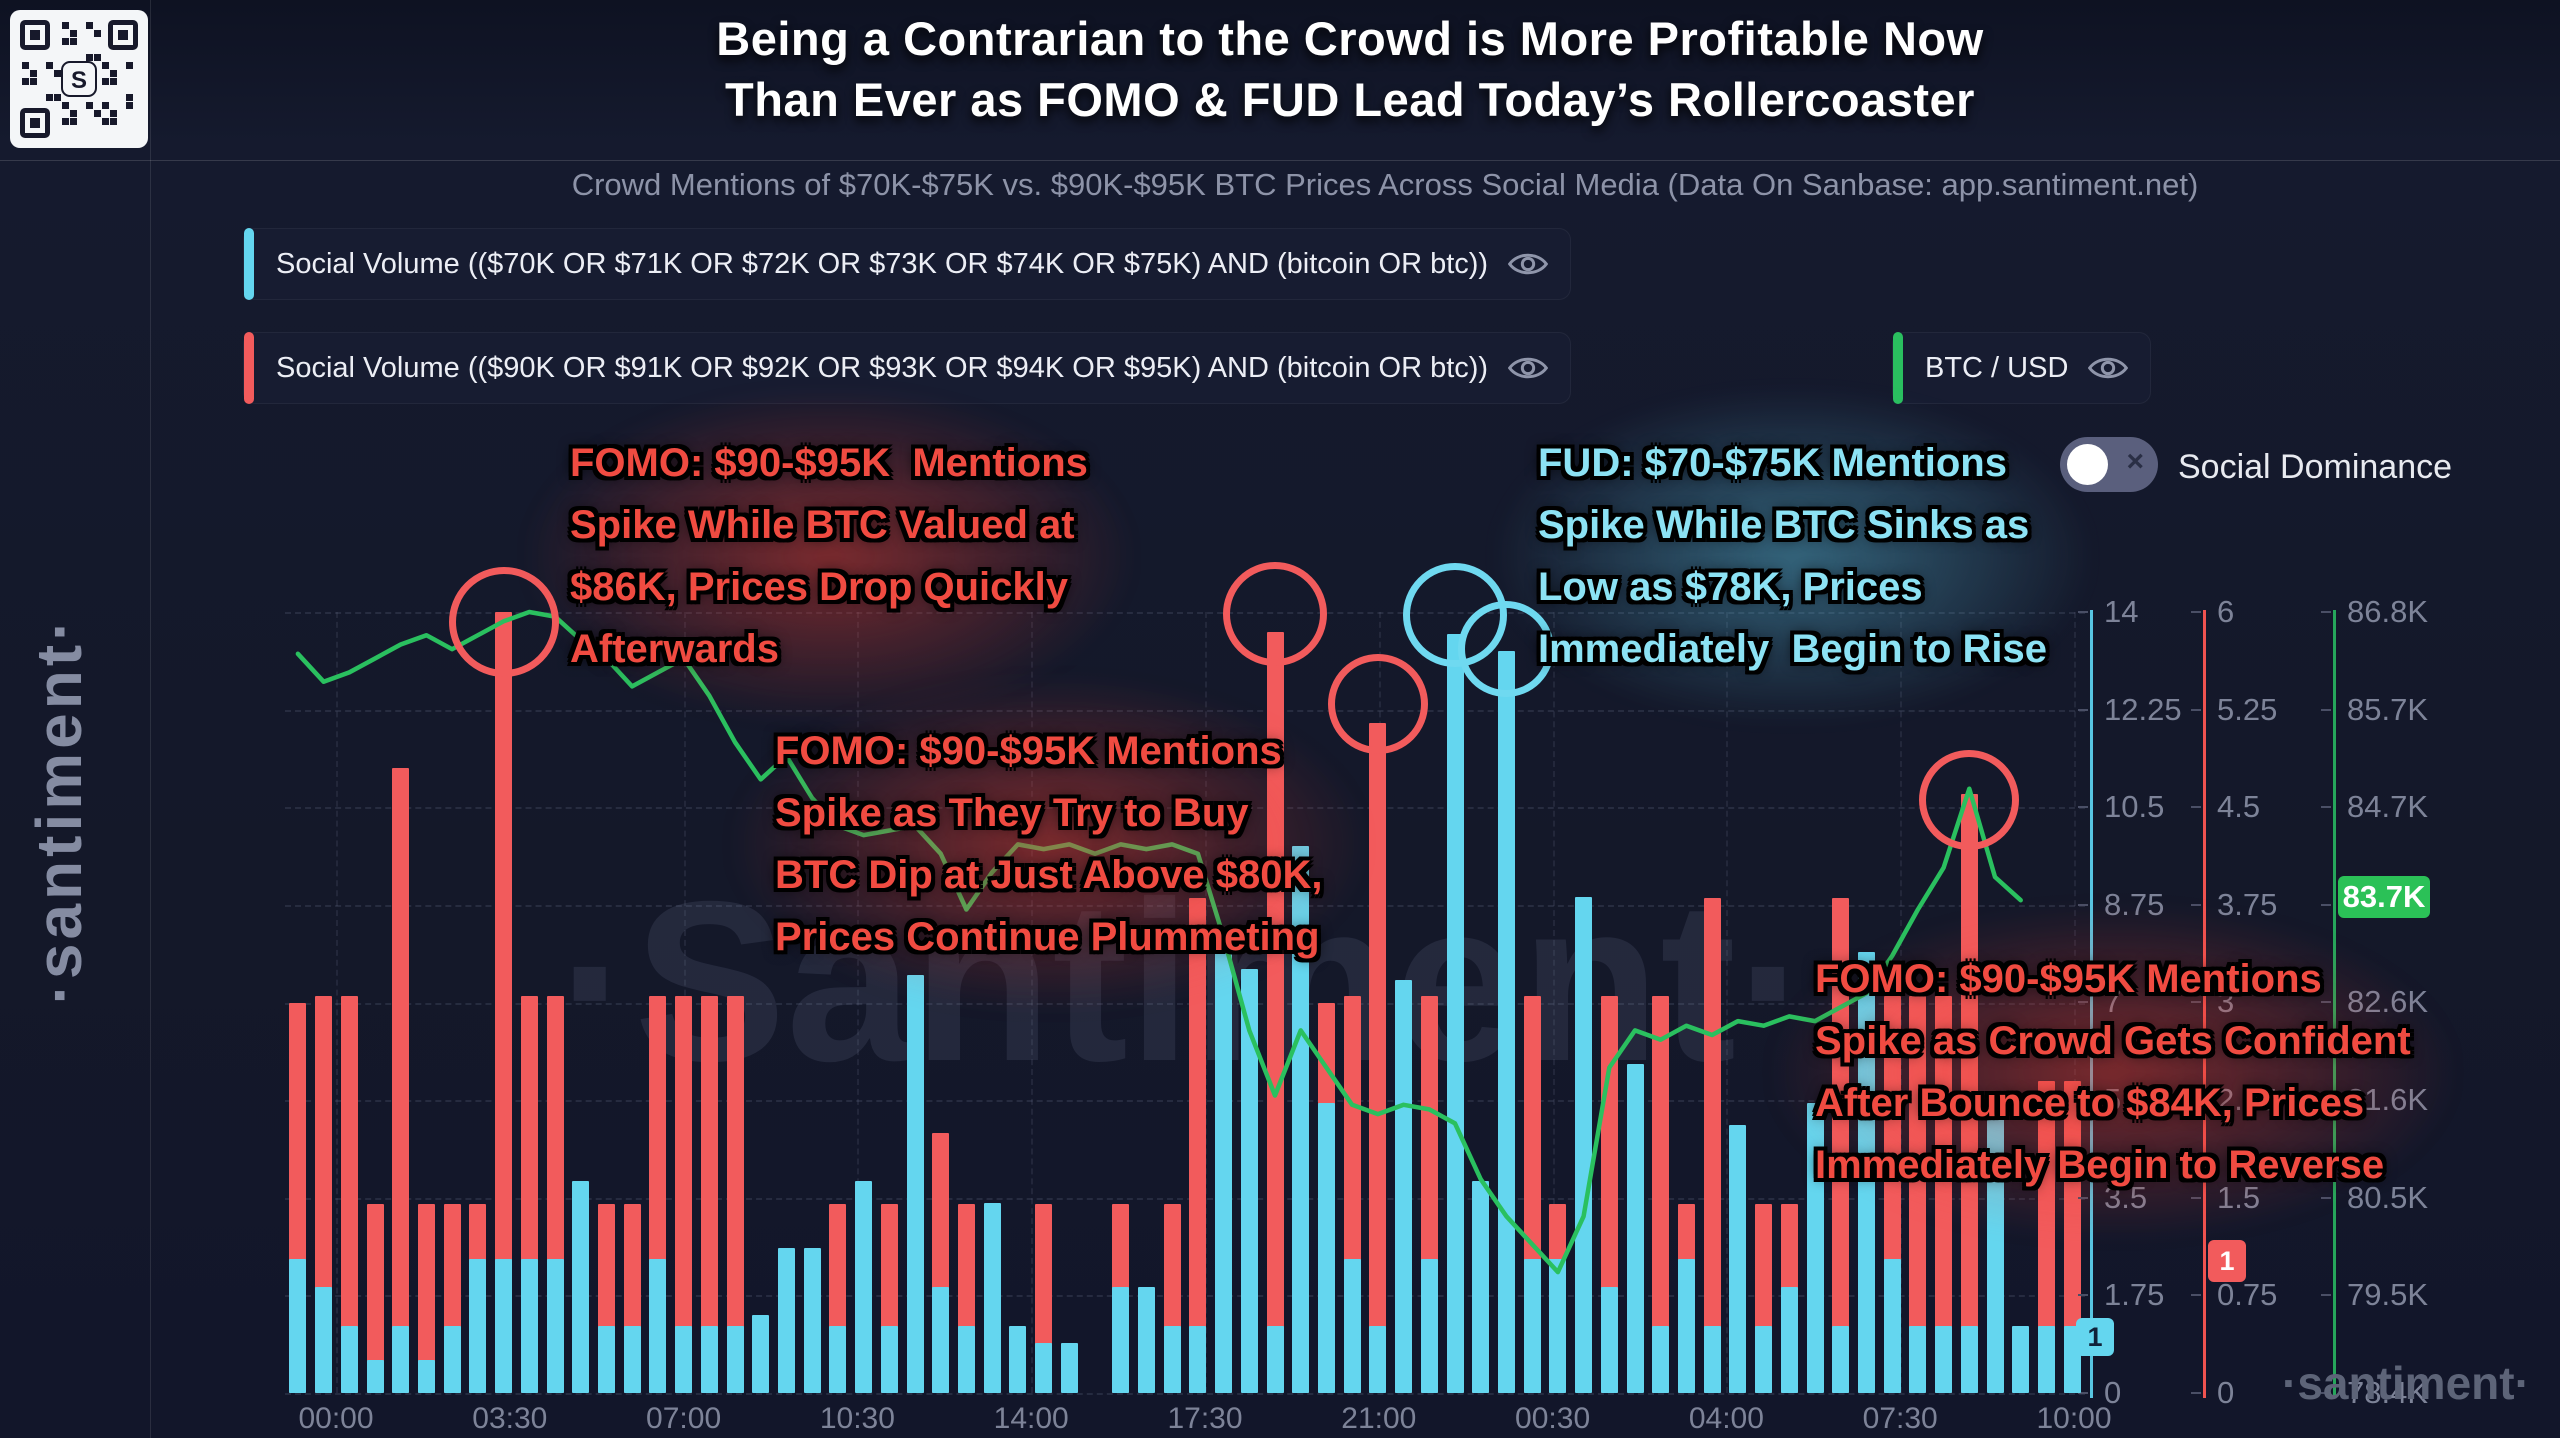 Image resolution: width=2560 pixels, height=1438 pixels. What do you see at coordinates (2247, 1295) in the screenshot?
I see `red-axis-tick-label: 0.75` at bounding box center [2247, 1295].